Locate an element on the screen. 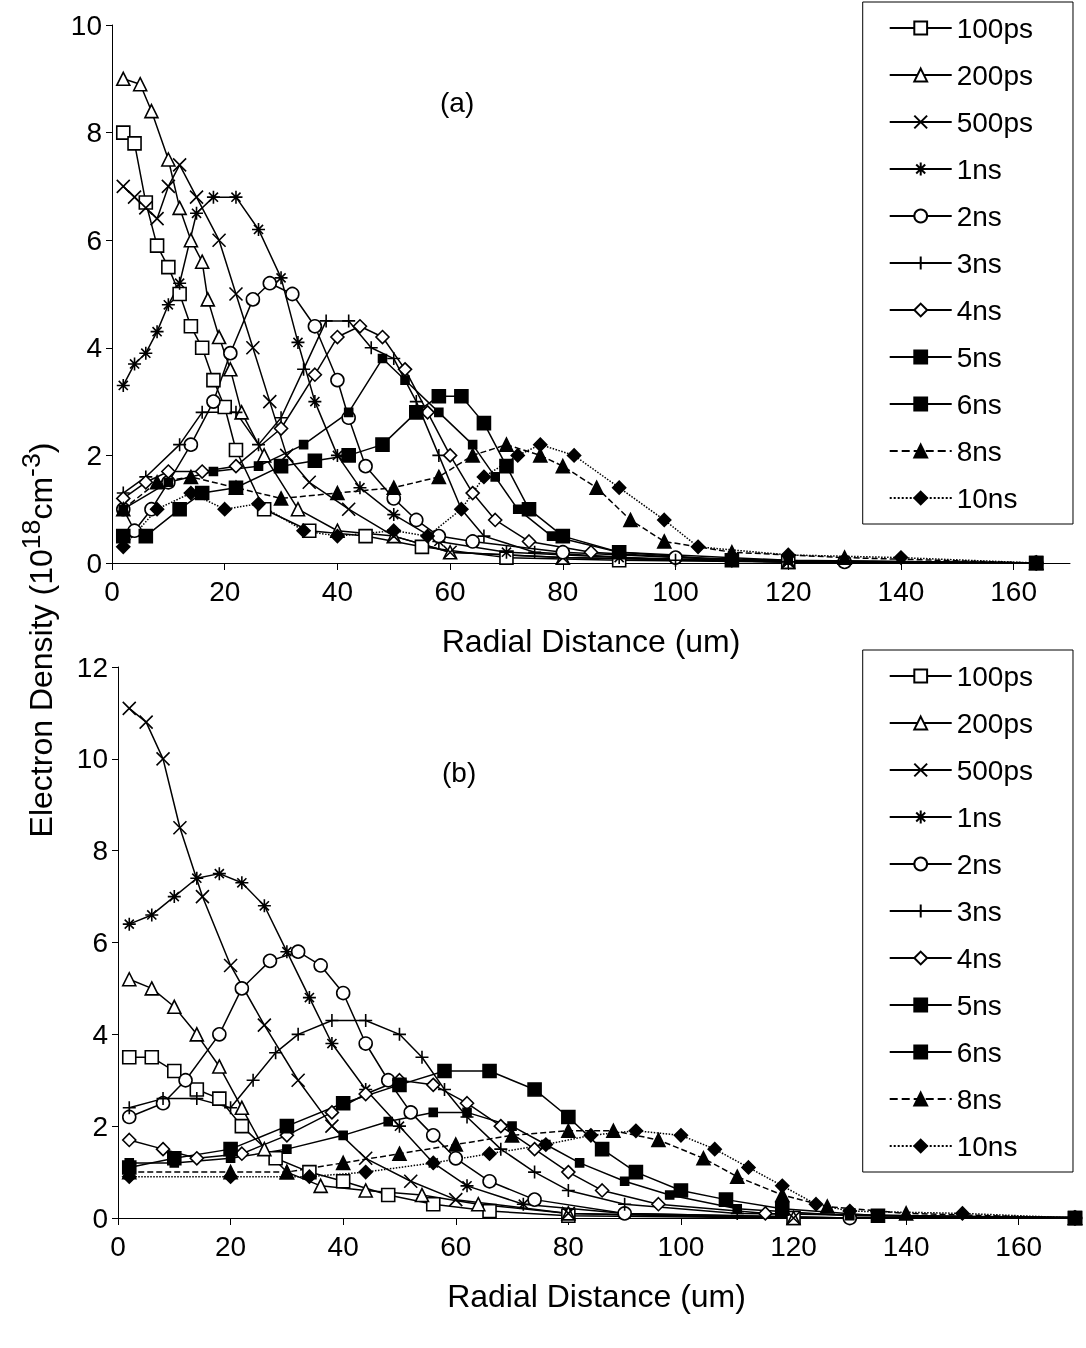 The image size is (1086, 1348). annotation: (b) is located at coordinates (459, 772).